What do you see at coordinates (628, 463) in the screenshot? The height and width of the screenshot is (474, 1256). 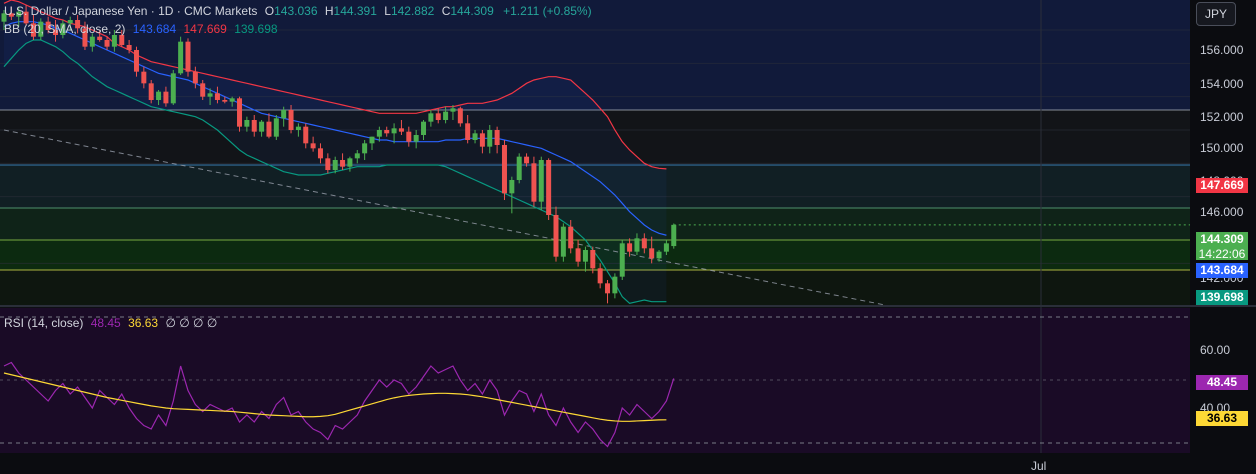 I see `bg-time-axis` at bounding box center [628, 463].